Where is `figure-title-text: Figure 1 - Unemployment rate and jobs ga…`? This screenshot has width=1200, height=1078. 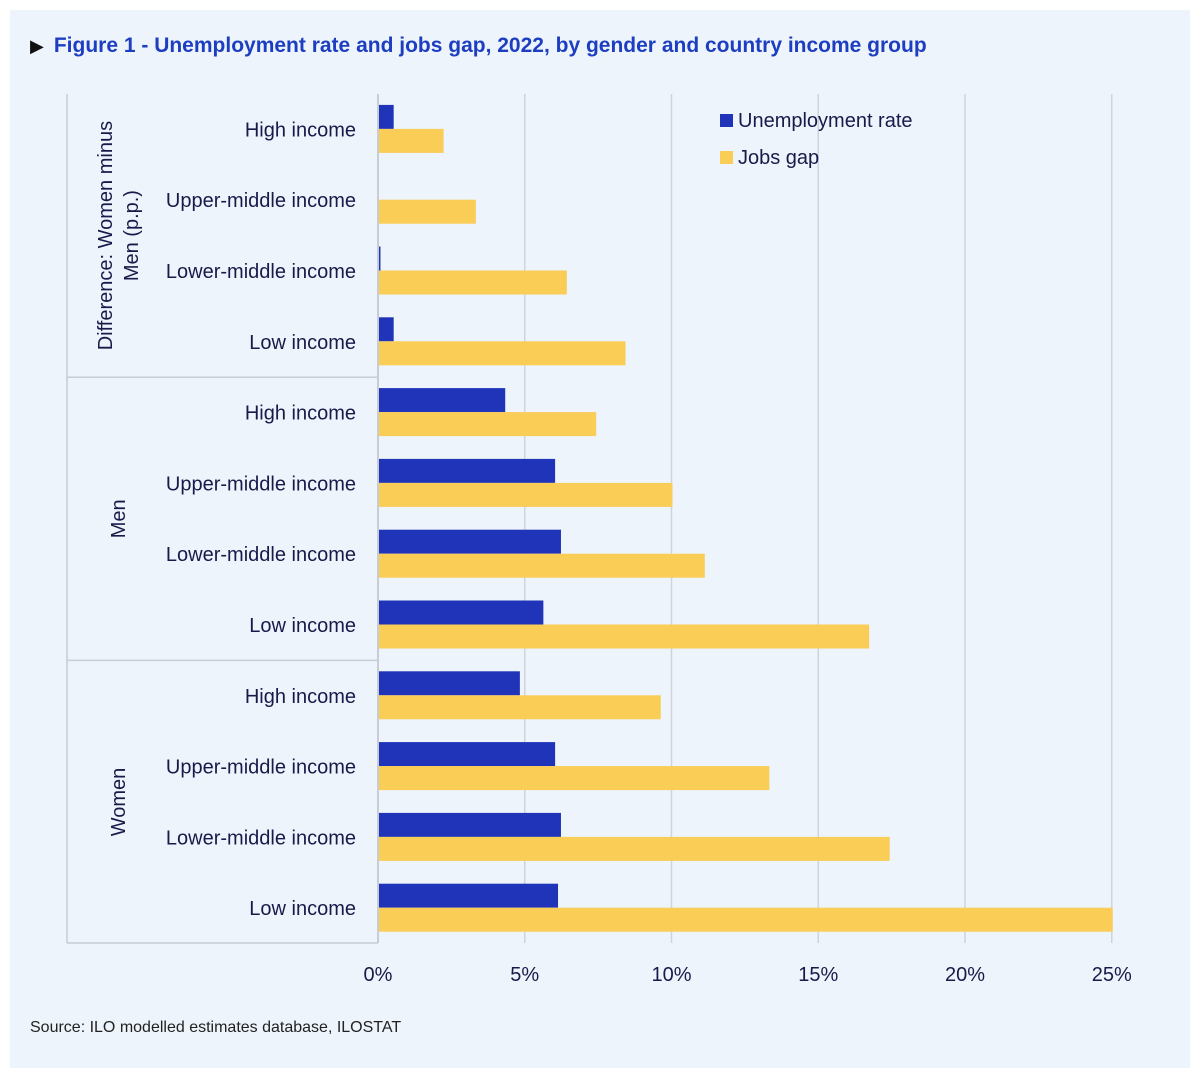
figure-title-text: Figure 1 - Unemployment rate and jobs ga… is located at coordinates (490, 45).